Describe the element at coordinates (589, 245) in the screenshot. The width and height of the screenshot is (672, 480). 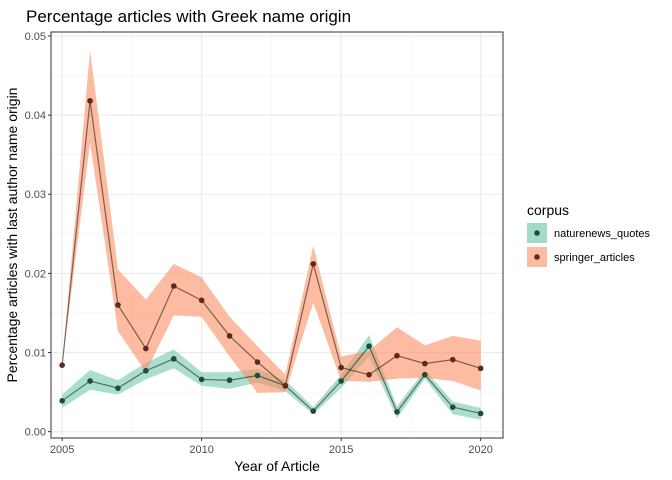
I see `legend-items: naturenews_quotes springer_articles` at that location.